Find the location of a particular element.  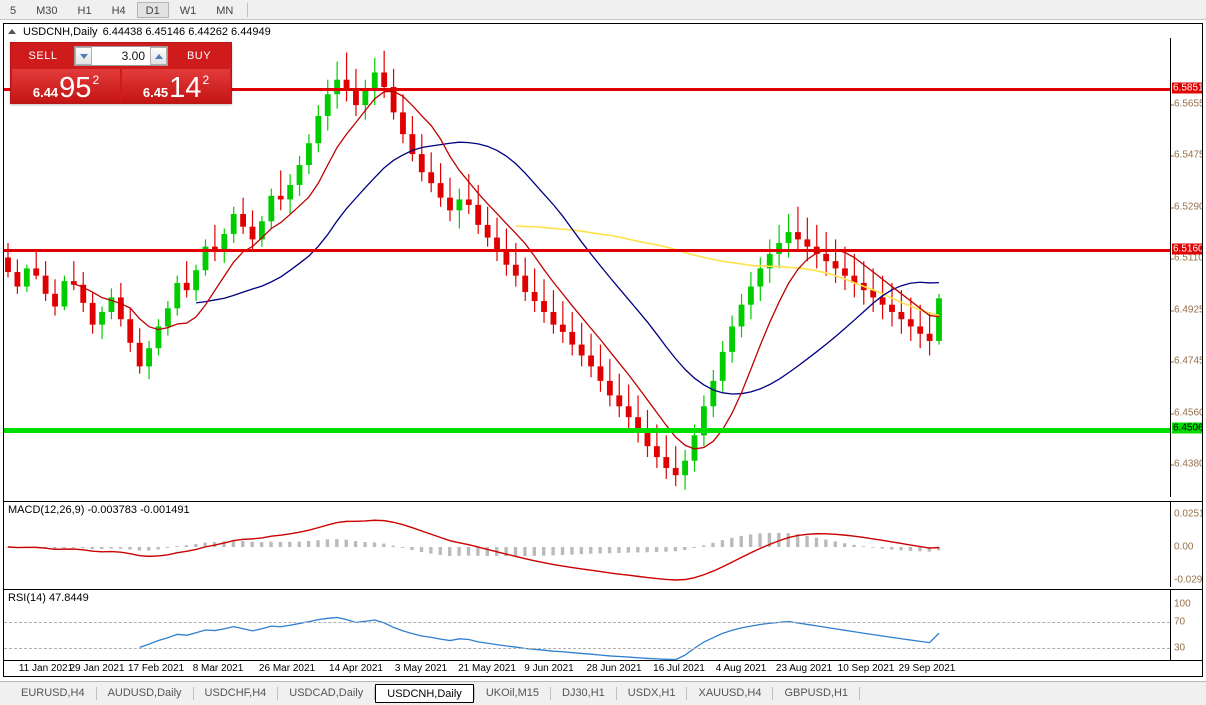

trade-panel-top-row: SELL 3.00 BUY is located at coordinates (121, 56).